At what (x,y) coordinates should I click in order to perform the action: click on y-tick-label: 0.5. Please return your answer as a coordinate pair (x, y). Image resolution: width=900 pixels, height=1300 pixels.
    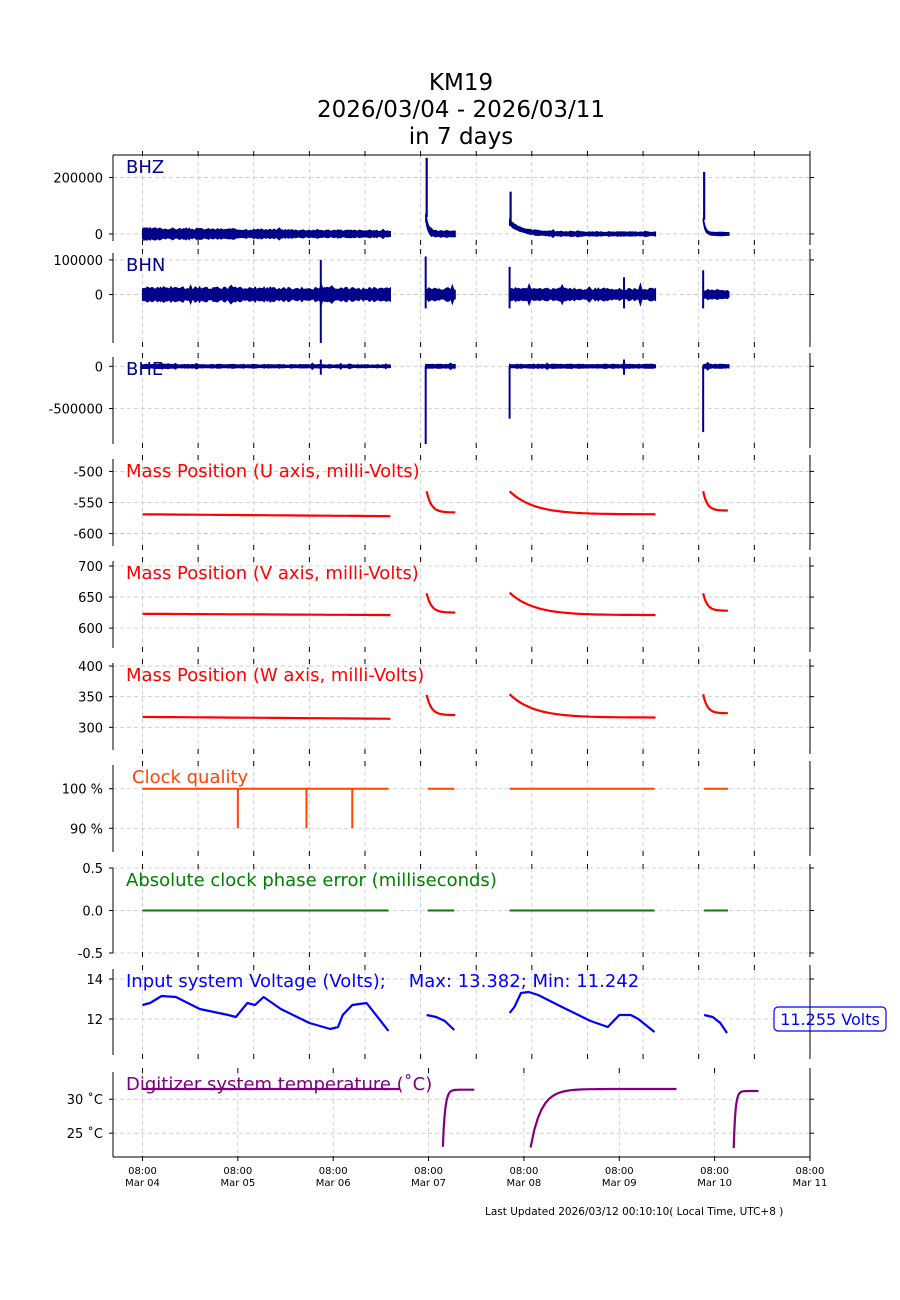
    Looking at the image, I should click on (92, 869).